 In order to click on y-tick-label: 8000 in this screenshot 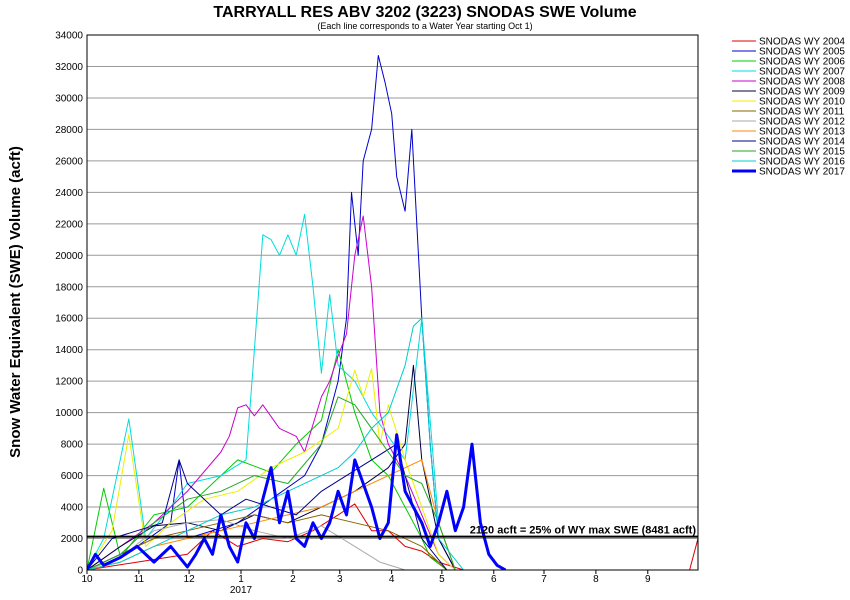, I will do `click(72, 445)`.